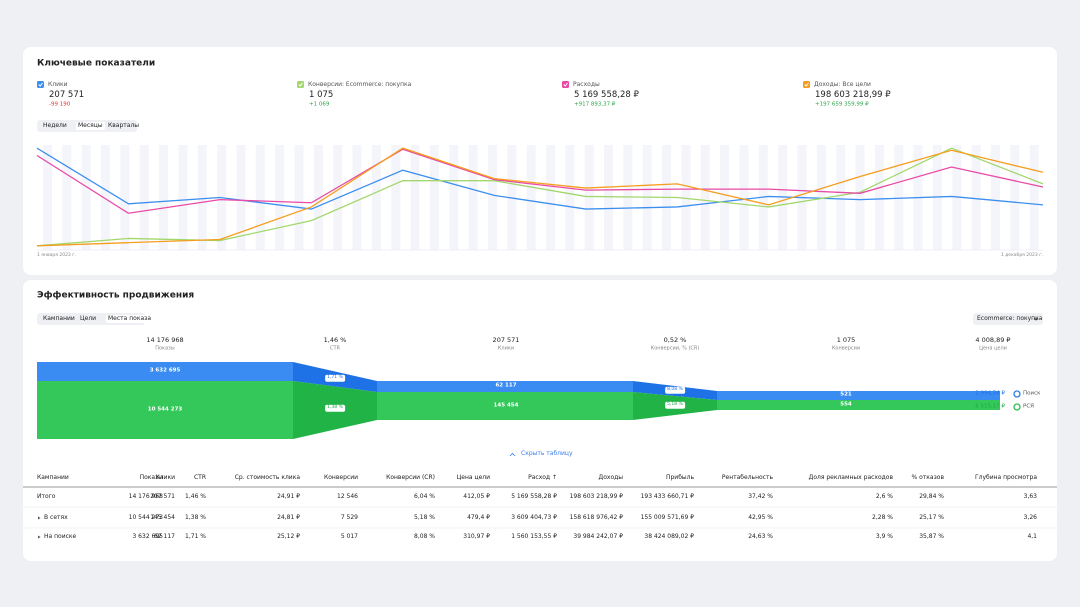 This screenshot has width=1080, height=607. I want to click on card-title: Эффективность продвижения, so click(116, 295).